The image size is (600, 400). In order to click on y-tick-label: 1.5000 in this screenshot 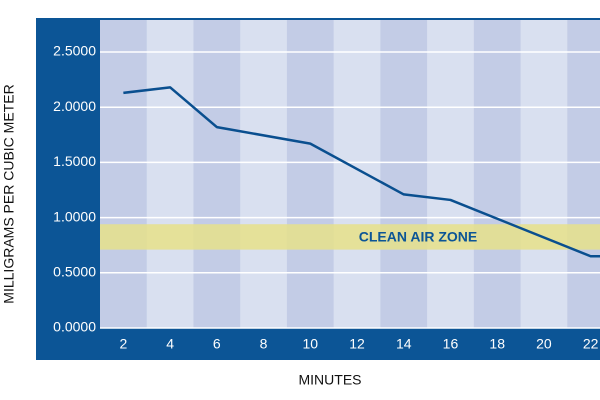, I will do `click(74, 161)`.